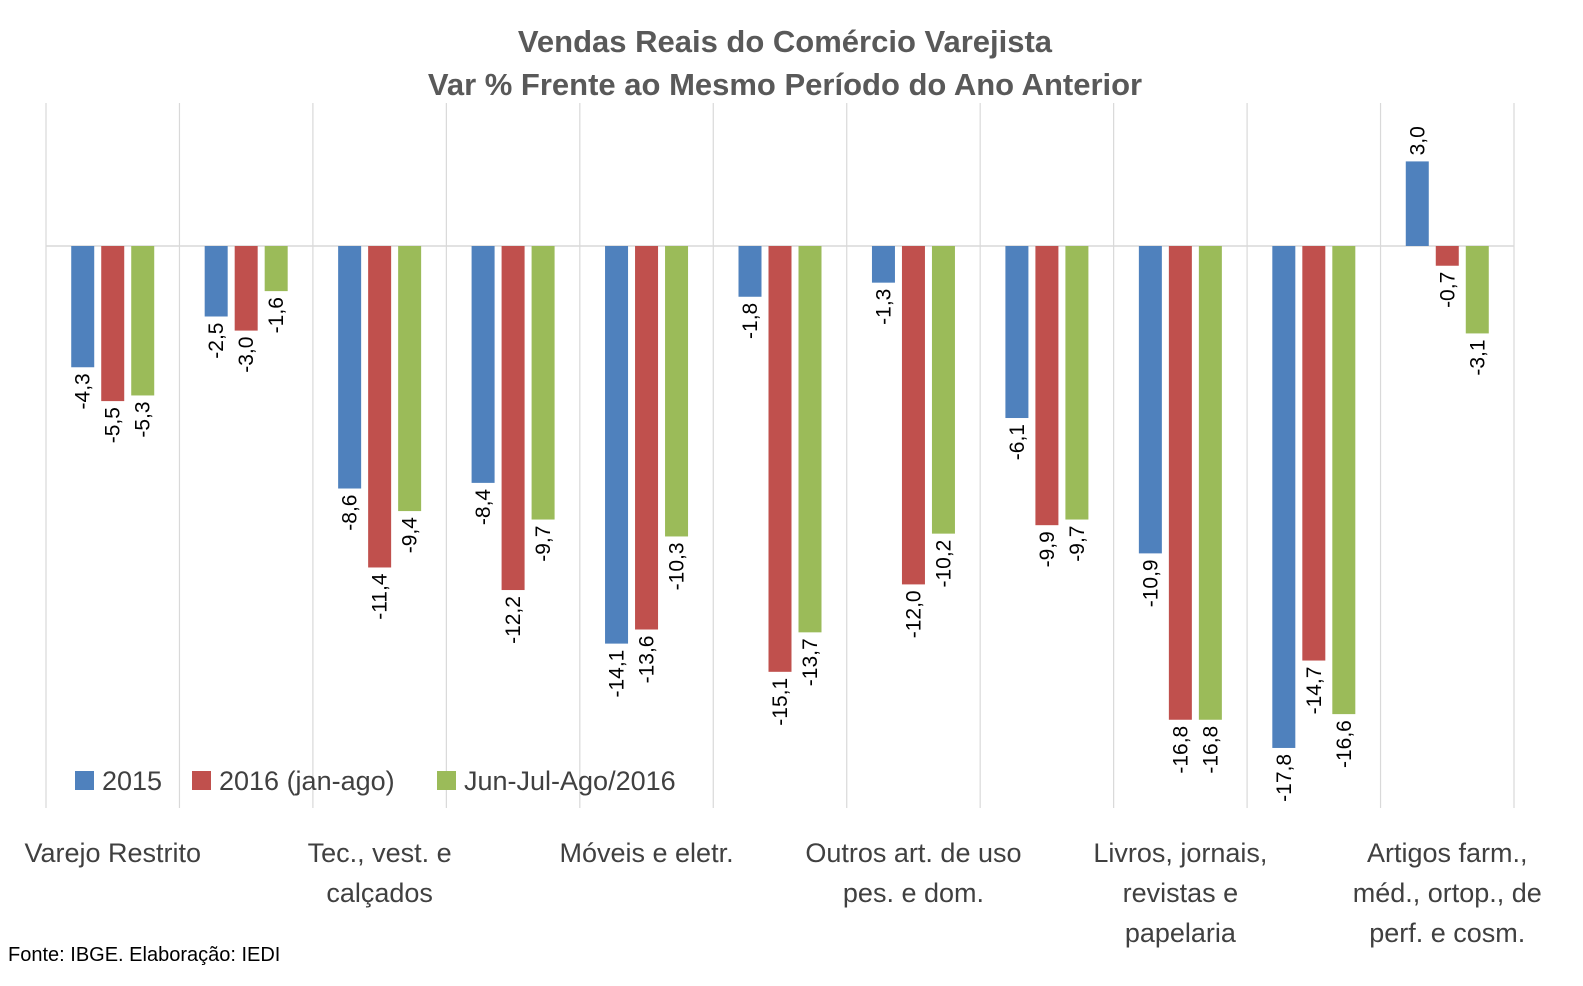 Image resolution: width=1583 pixels, height=986 pixels. I want to click on bar-2016-jan-ago--10, so click(1447, 256).